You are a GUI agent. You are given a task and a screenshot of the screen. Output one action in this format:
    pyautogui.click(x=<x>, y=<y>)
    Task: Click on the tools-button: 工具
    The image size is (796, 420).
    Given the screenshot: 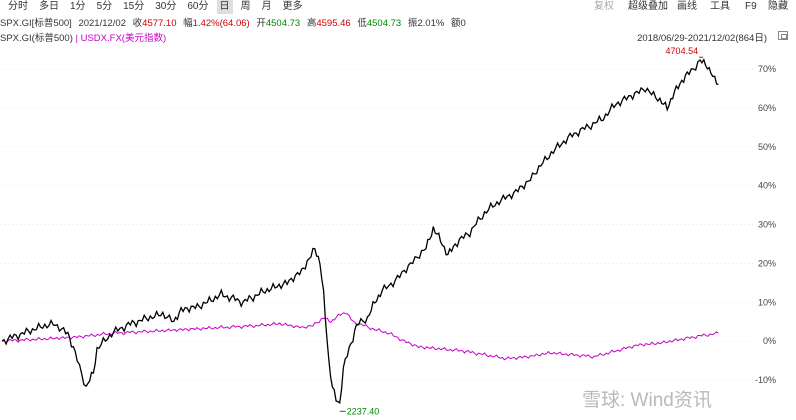 What is the action you would take?
    pyautogui.click(x=720, y=6)
    